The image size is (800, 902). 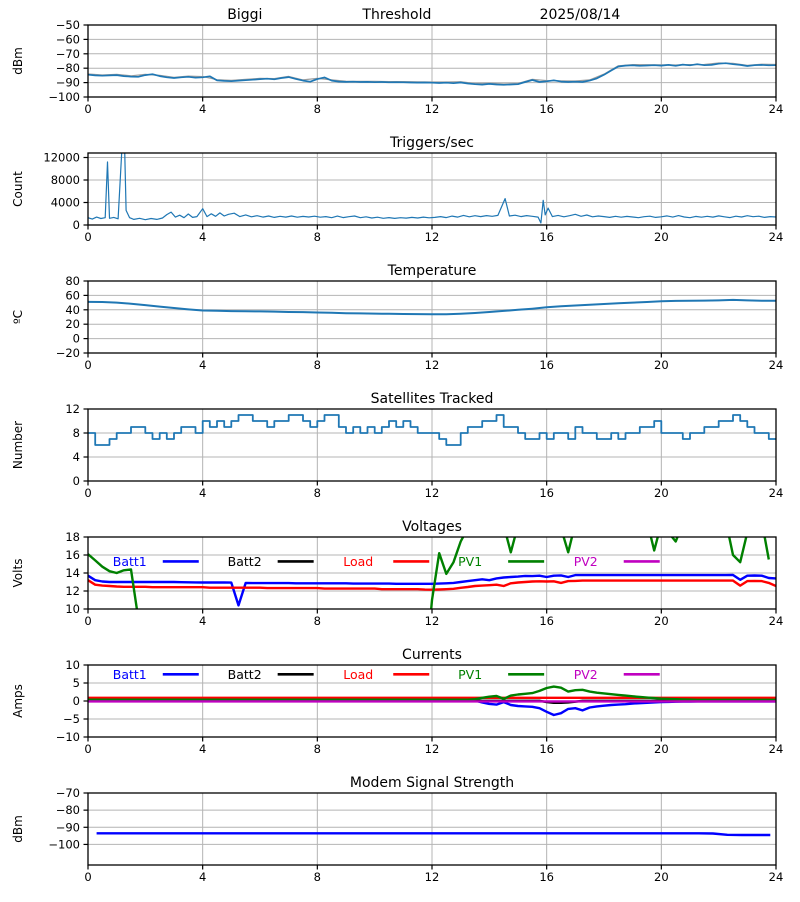 I want to click on y-tick-label: 16, so click(x=72, y=555).